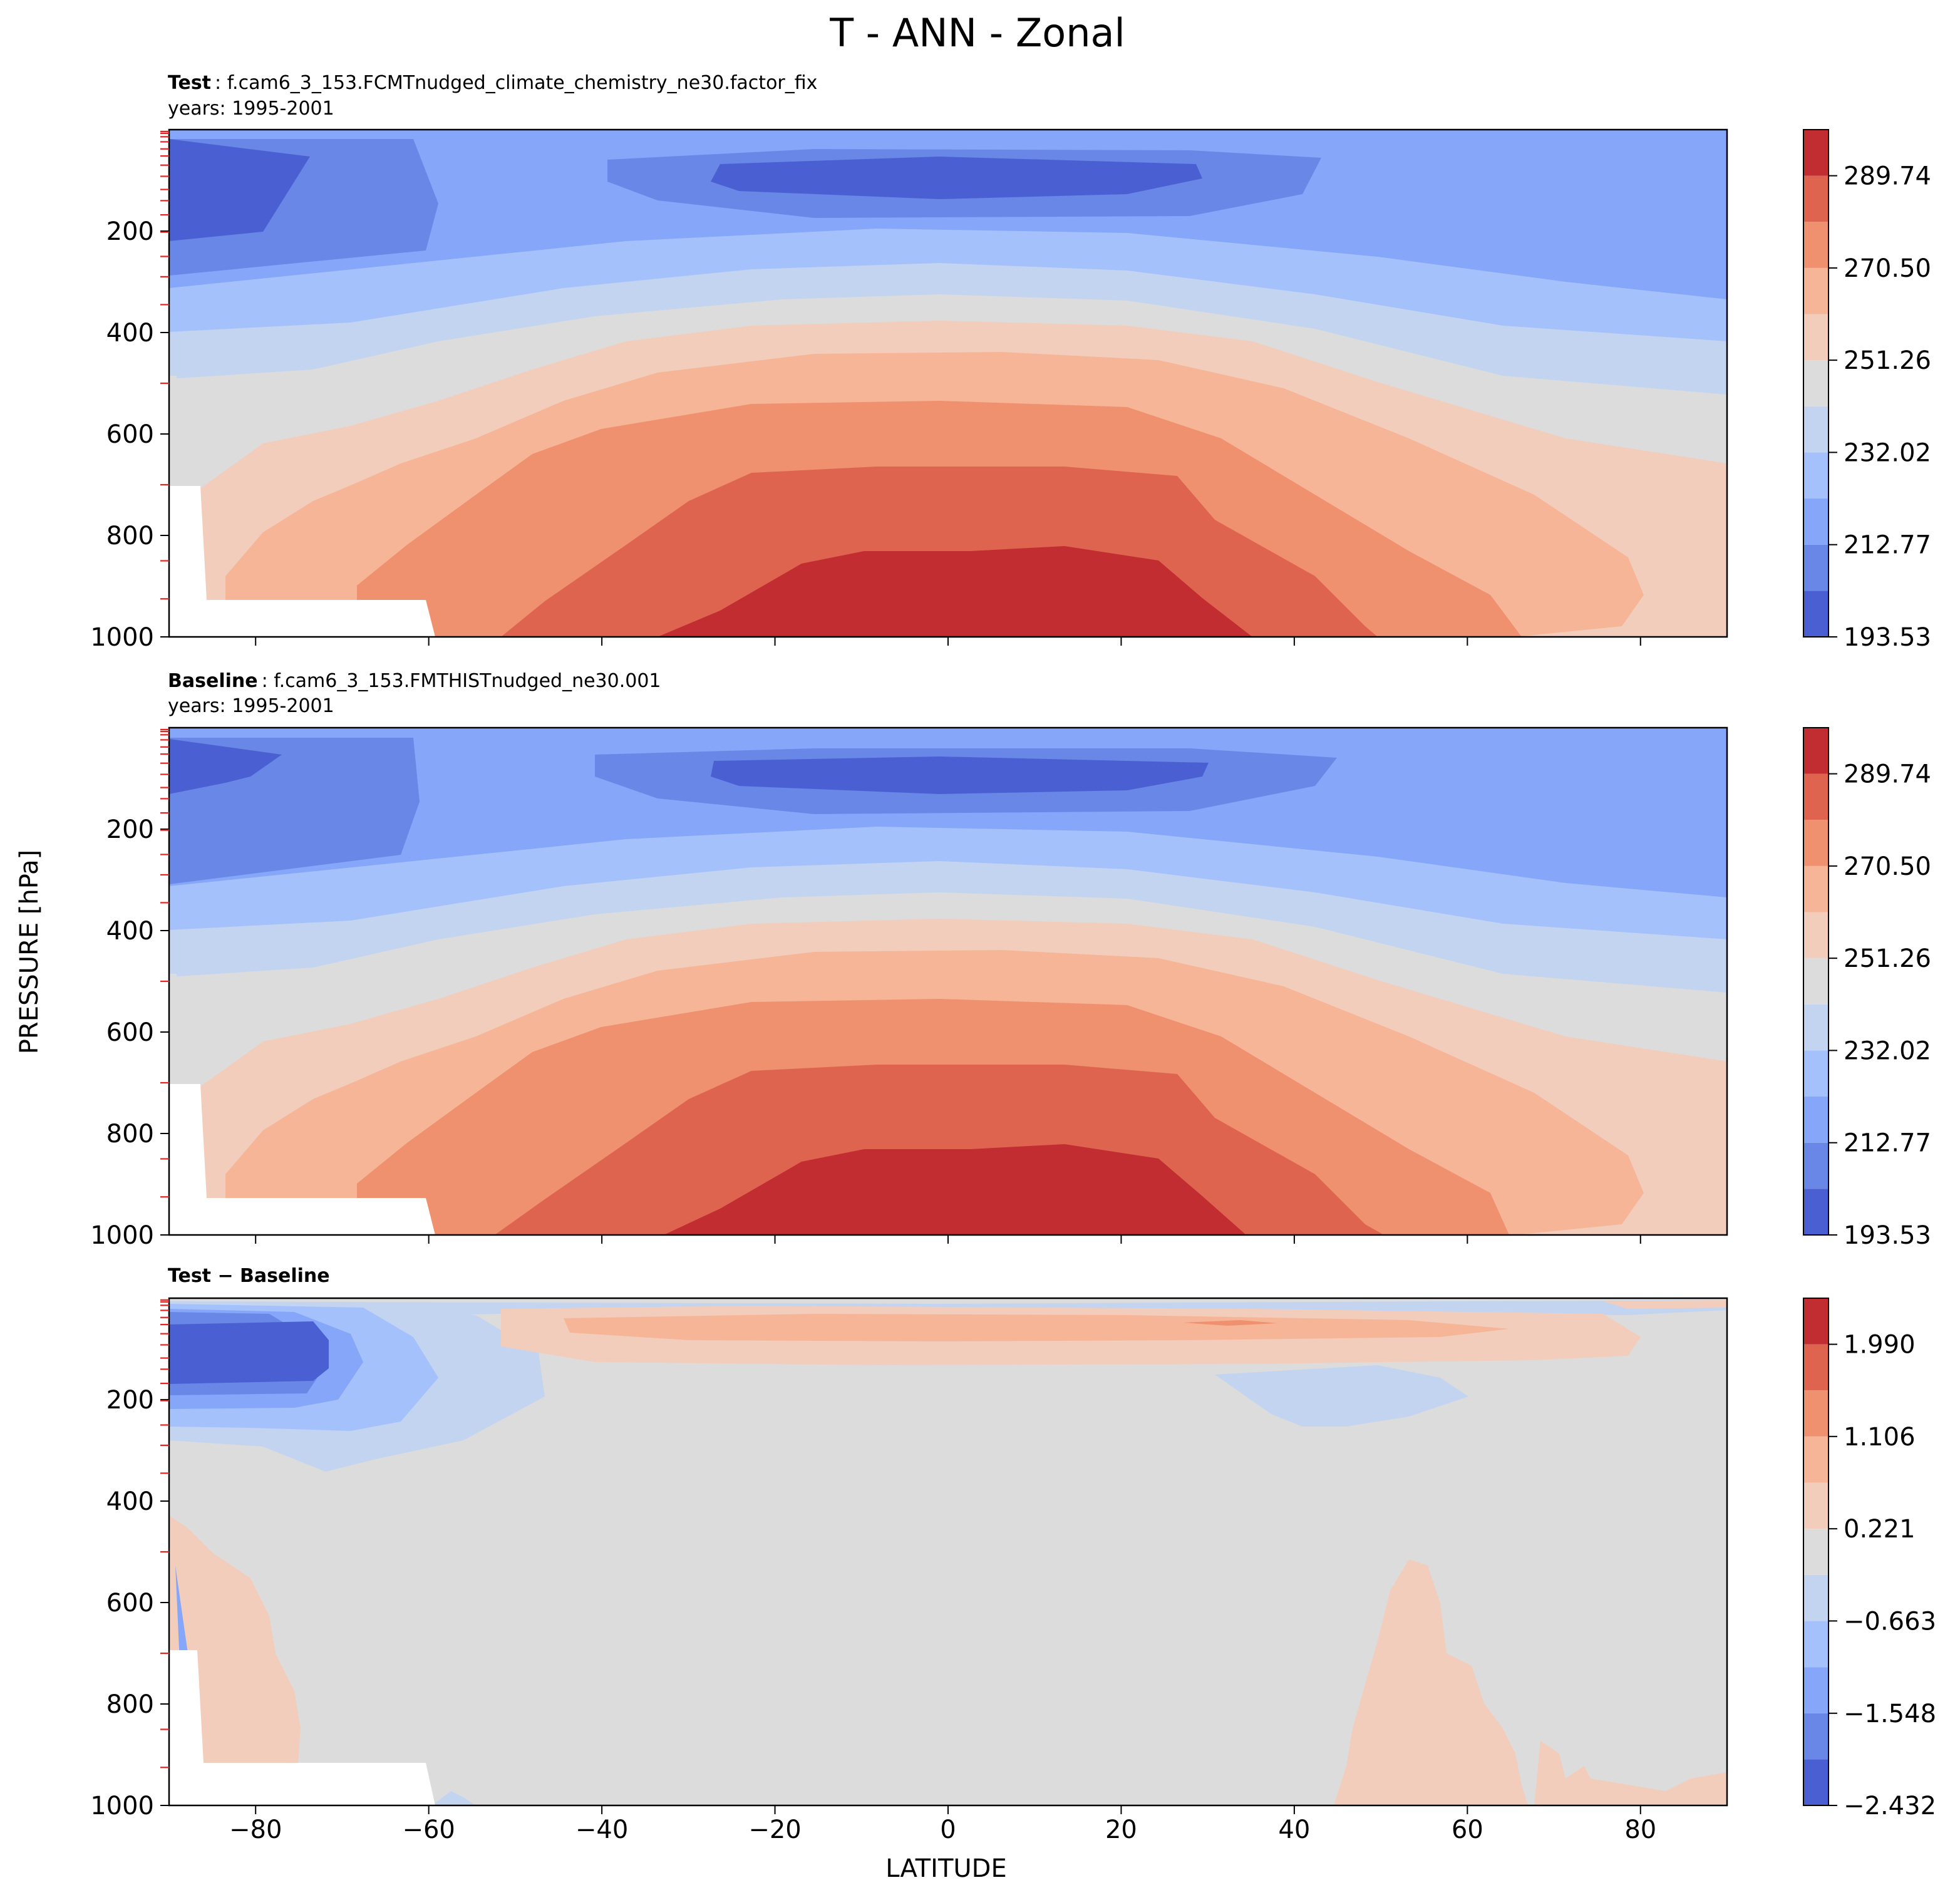 Image resolution: width=1960 pixels, height=1900 pixels. I want to click on test-title-bold: Test, so click(189, 83).